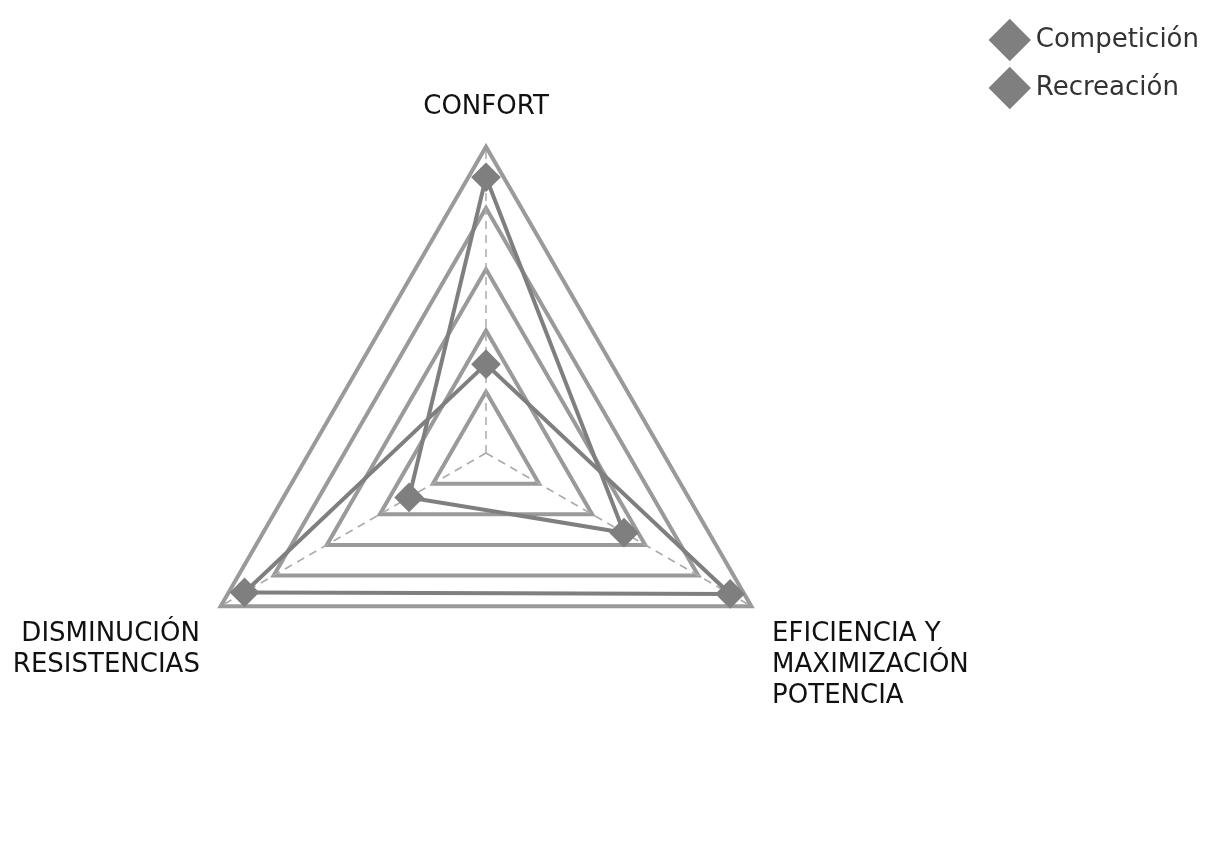  I want to click on spoke-label: DISMINUCIÓN RESISTENCIAS, so click(106, 646).